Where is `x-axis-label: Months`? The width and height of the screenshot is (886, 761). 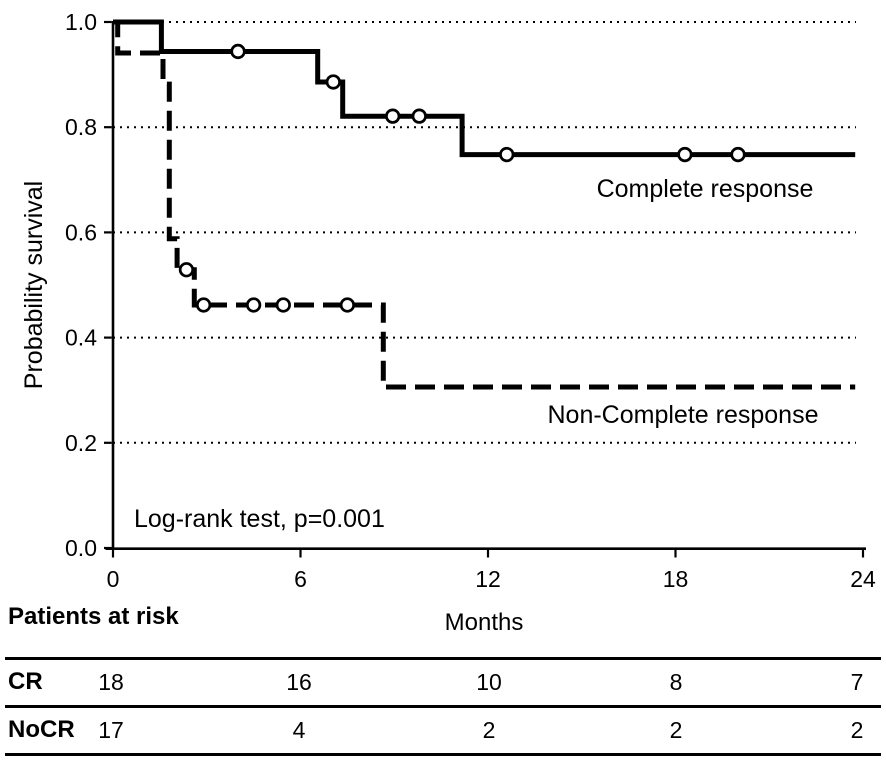
x-axis-label: Months is located at coordinates (484, 622).